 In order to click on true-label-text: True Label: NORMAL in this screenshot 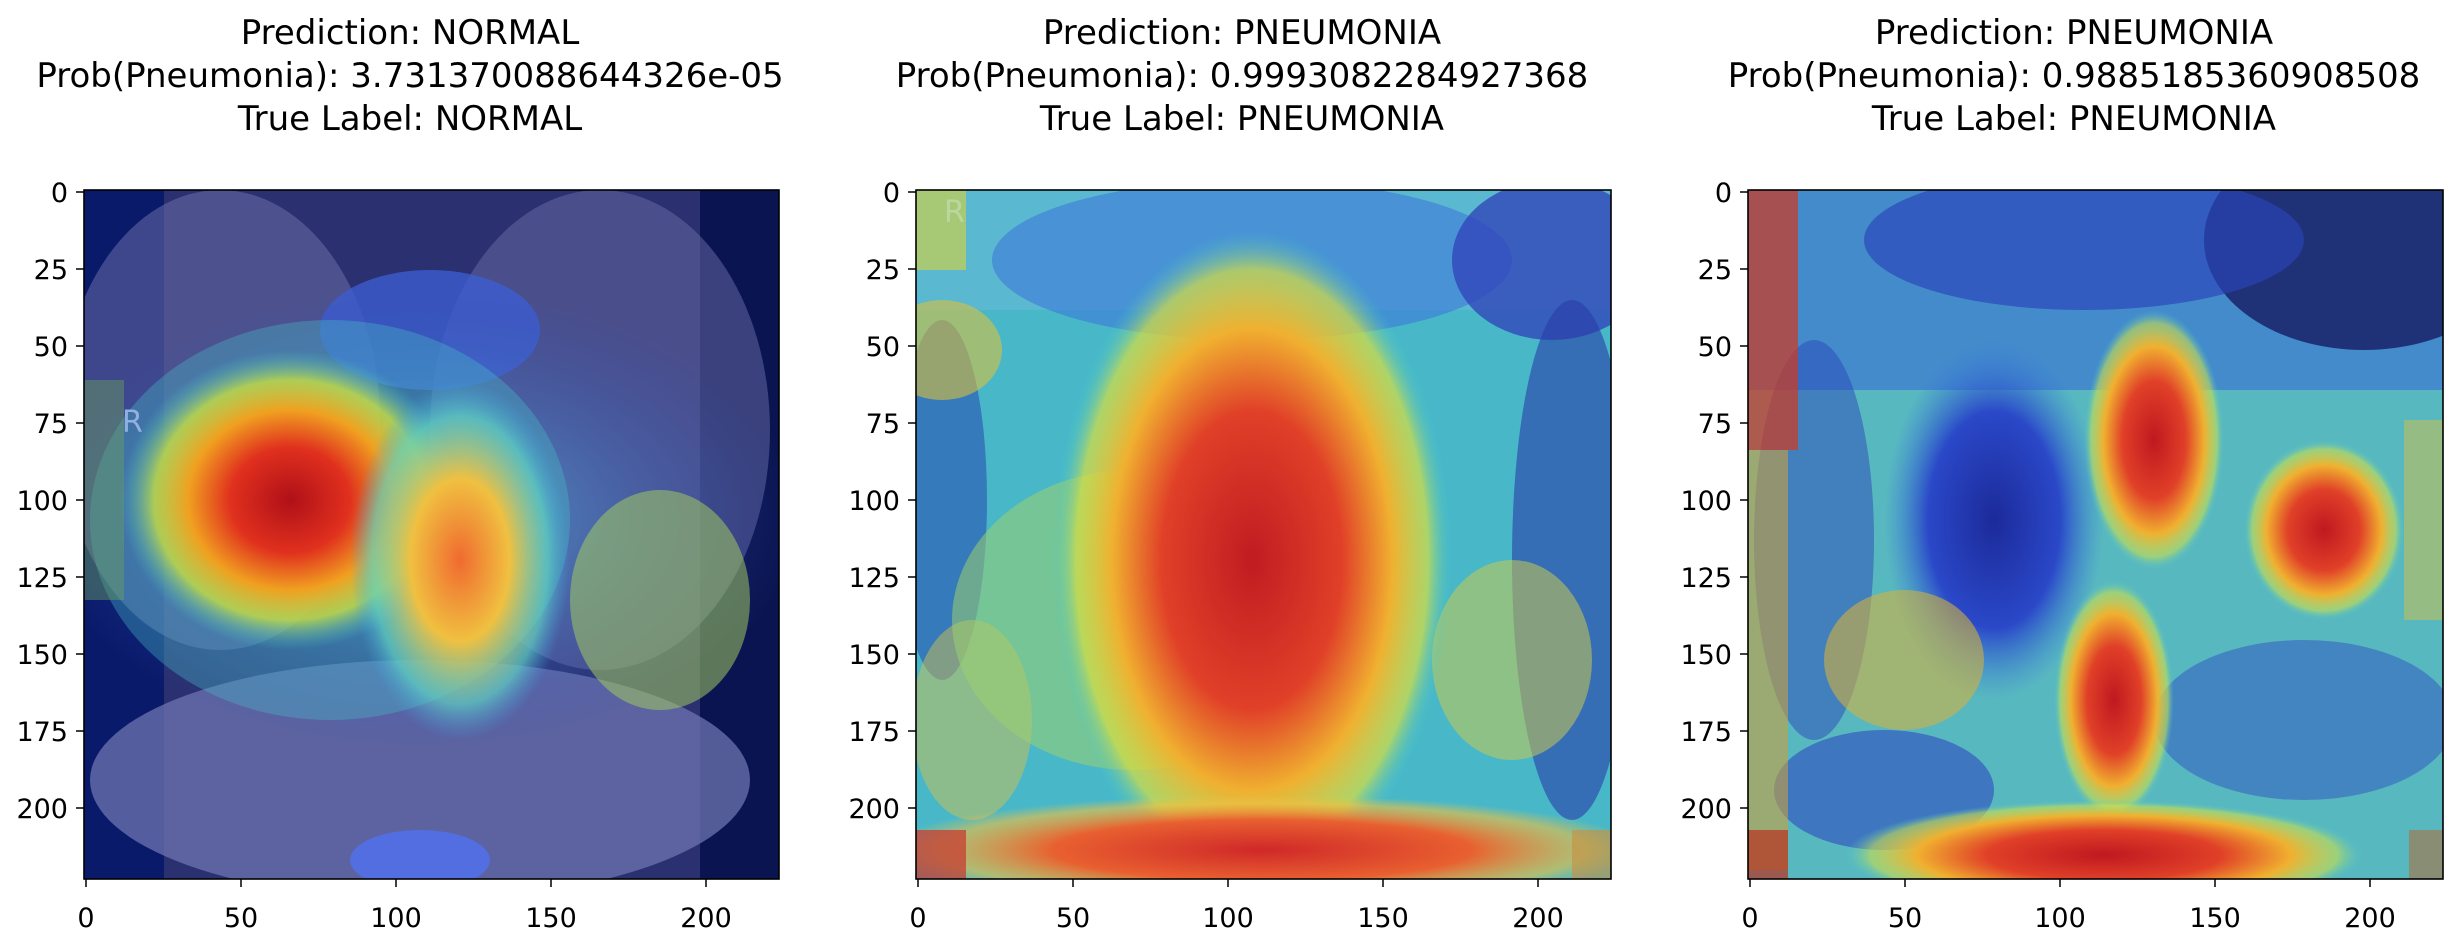, I will do `click(410, 119)`.